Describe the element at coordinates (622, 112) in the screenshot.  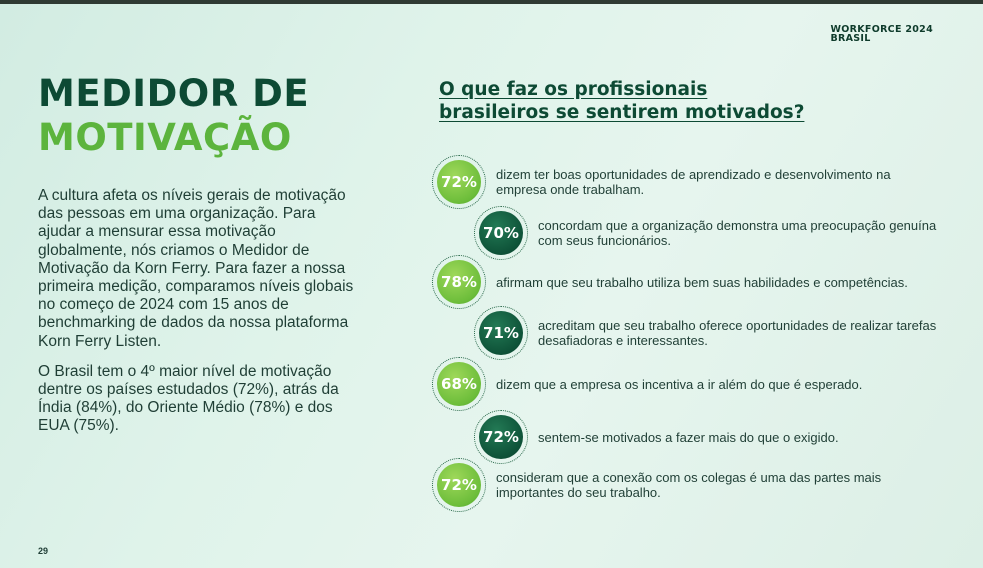
I see `question-line-2: brasileiros se sentirem motivados?` at that location.